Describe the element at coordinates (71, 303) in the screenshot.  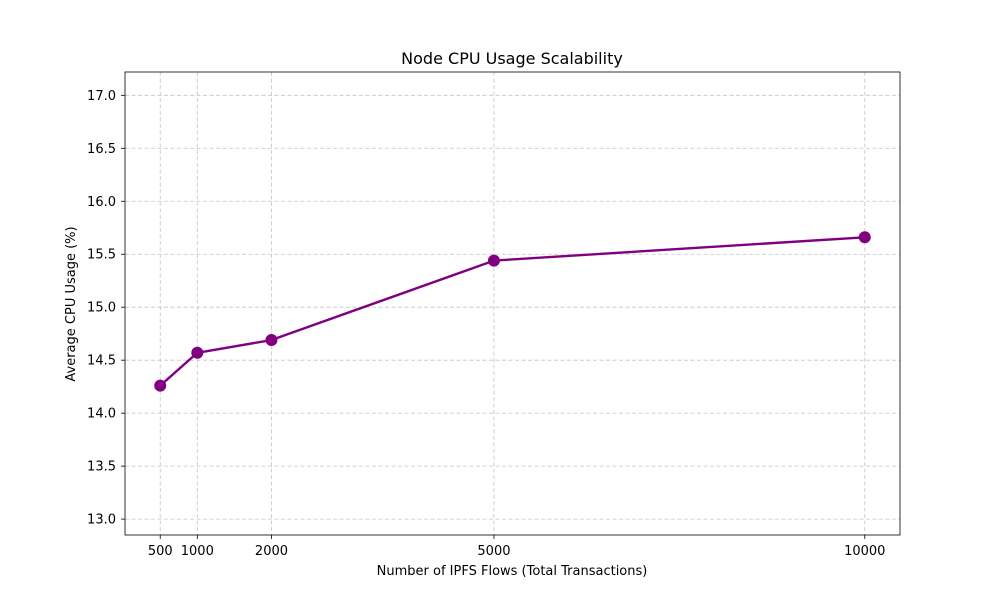
I see `y-axis-label: Average CPU Usage (%)` at that location.